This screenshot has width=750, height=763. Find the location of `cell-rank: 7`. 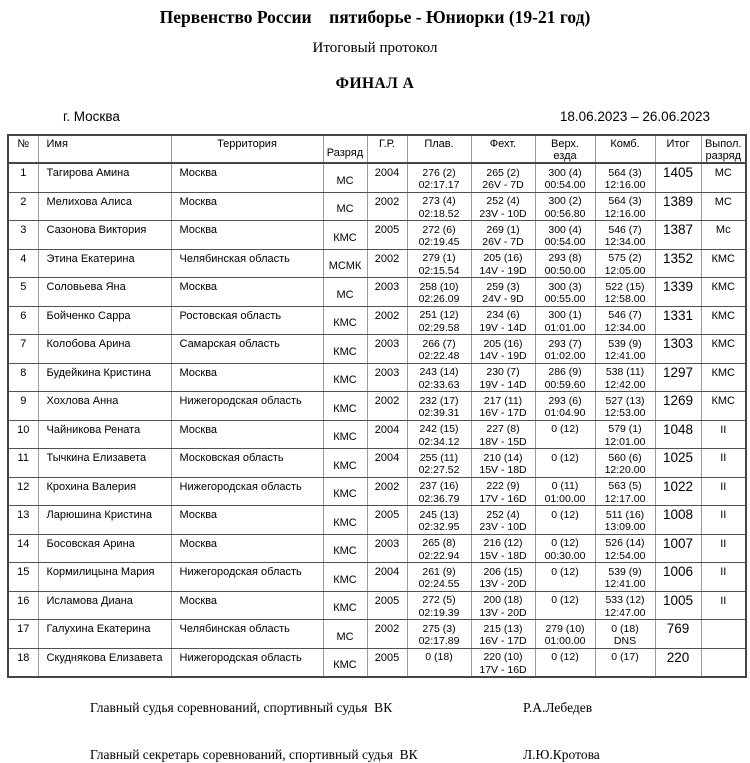

cell-rank: 7 is located at coordinates (23, 349).